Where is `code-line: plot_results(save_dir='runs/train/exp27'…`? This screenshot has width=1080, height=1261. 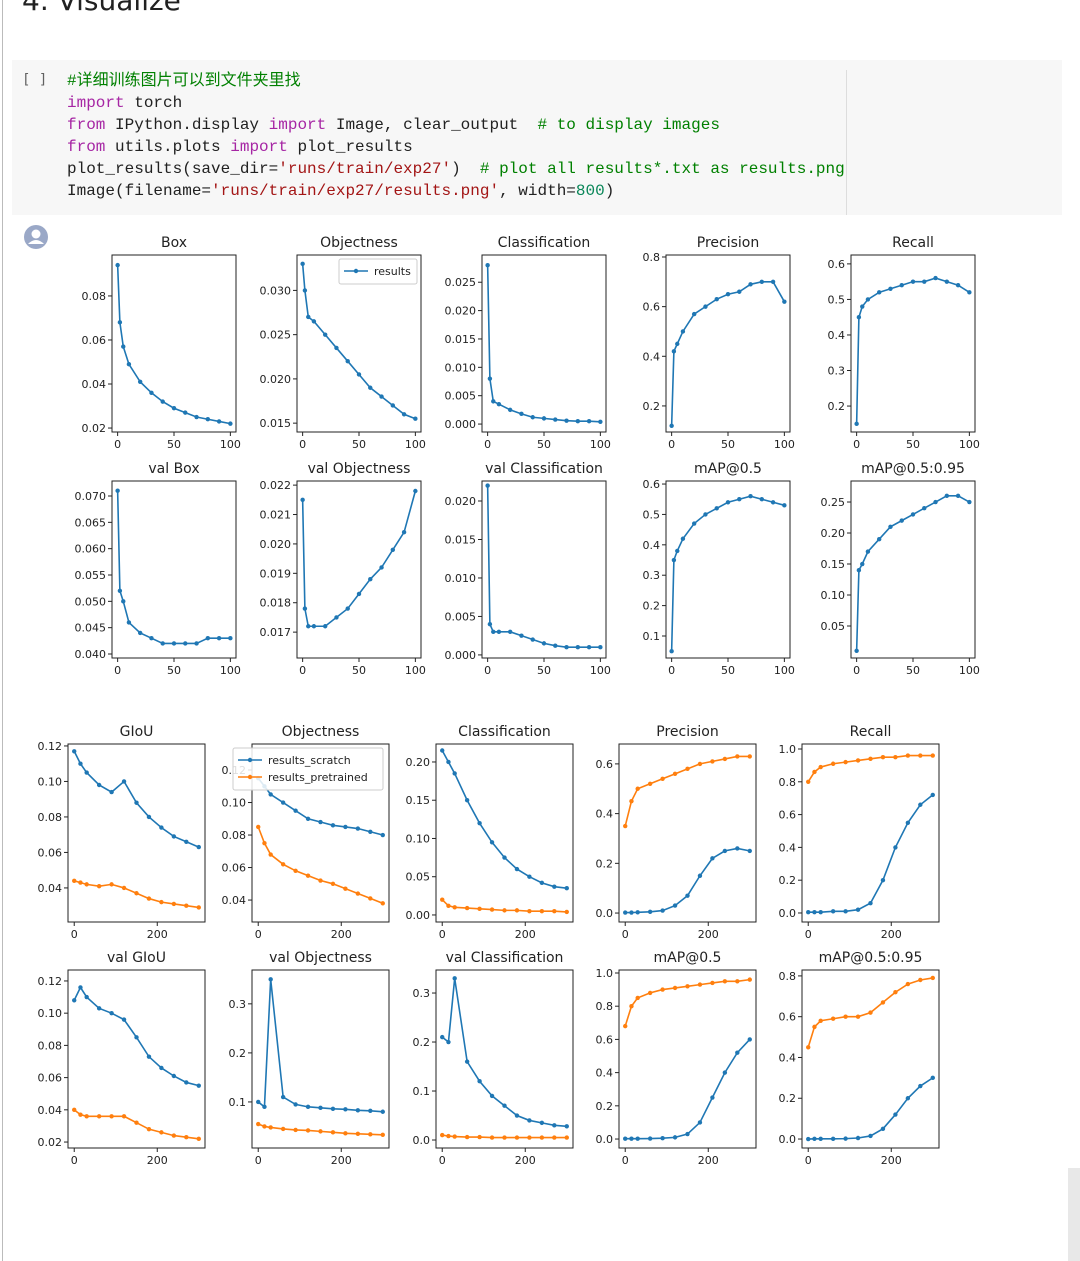
code-line: plot_results(save_dir='runs/train/exp27'… is located at coordinates (456, 169).